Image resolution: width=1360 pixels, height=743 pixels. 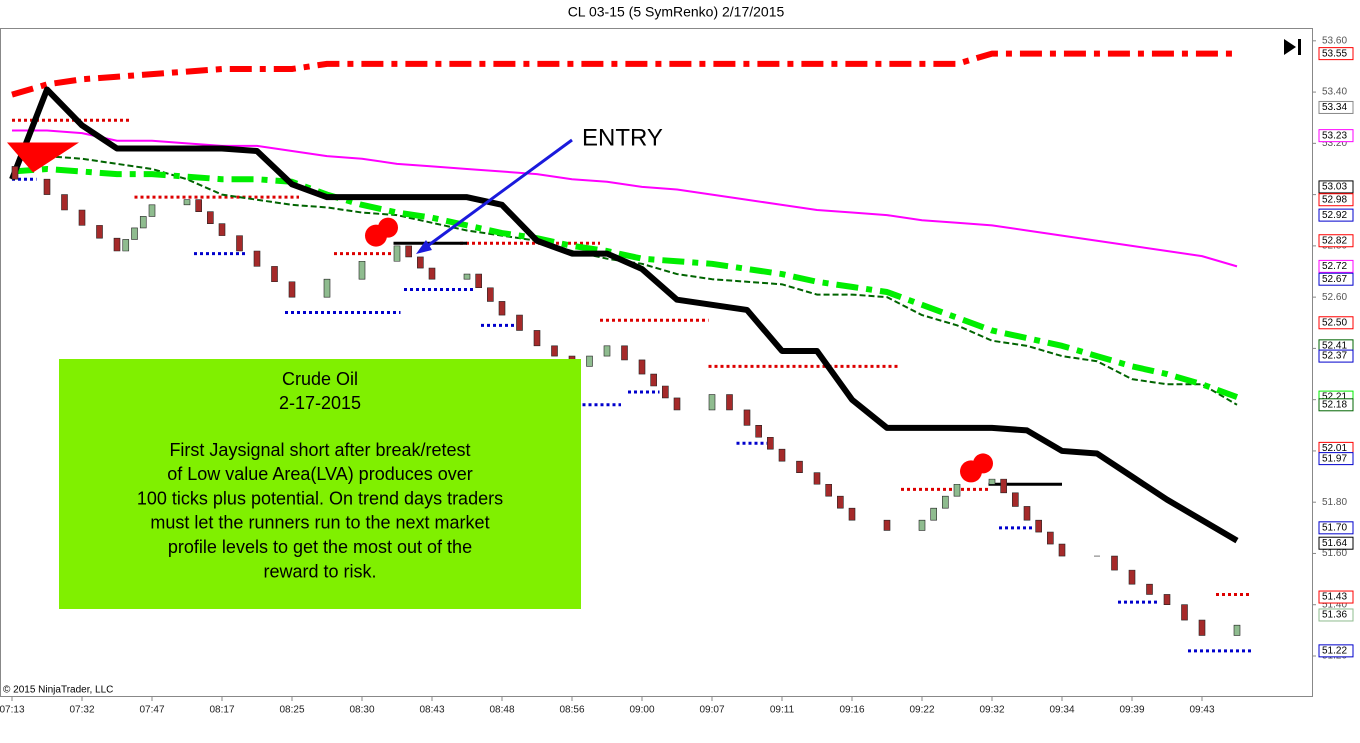 I want to click on price-marker-label: 53.23, so click(x=1334, y=135).